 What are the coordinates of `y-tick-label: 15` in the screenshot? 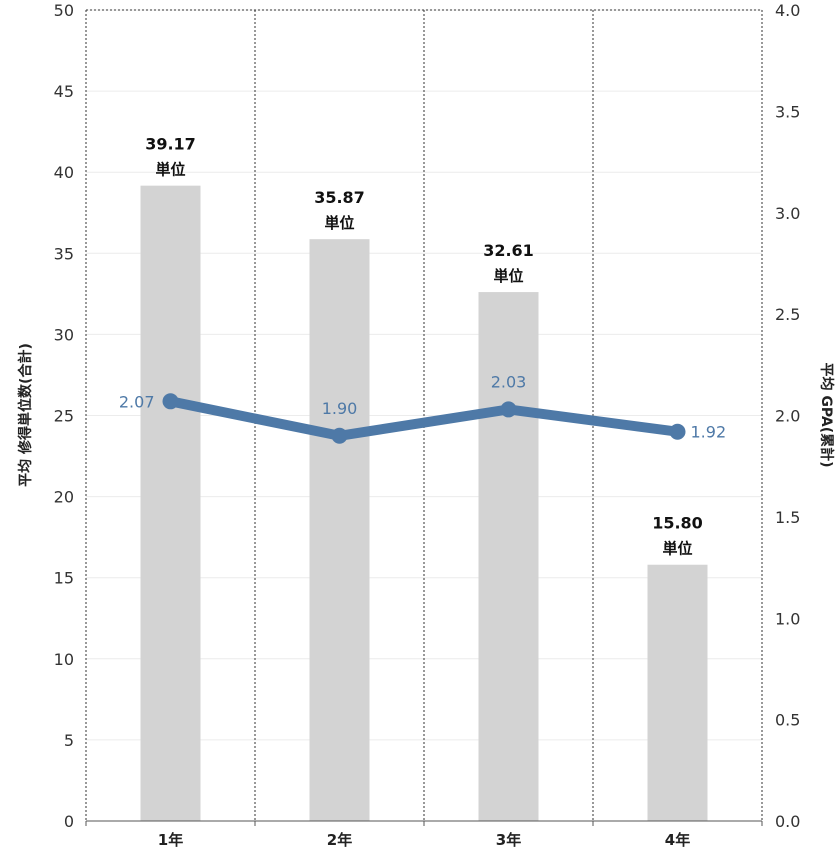 It's located at (64, 578).